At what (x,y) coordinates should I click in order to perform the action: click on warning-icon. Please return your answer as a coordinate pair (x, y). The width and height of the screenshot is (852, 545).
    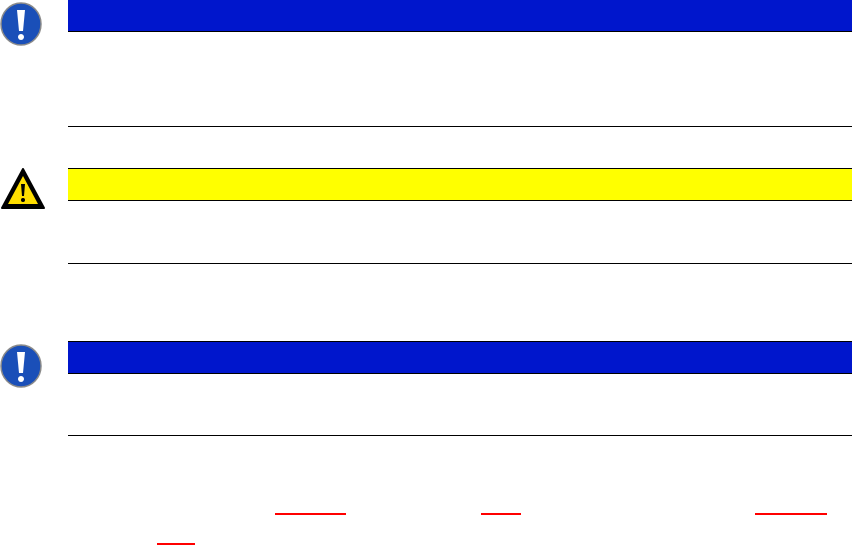
    Looking at the image, I should click on (23, 189).